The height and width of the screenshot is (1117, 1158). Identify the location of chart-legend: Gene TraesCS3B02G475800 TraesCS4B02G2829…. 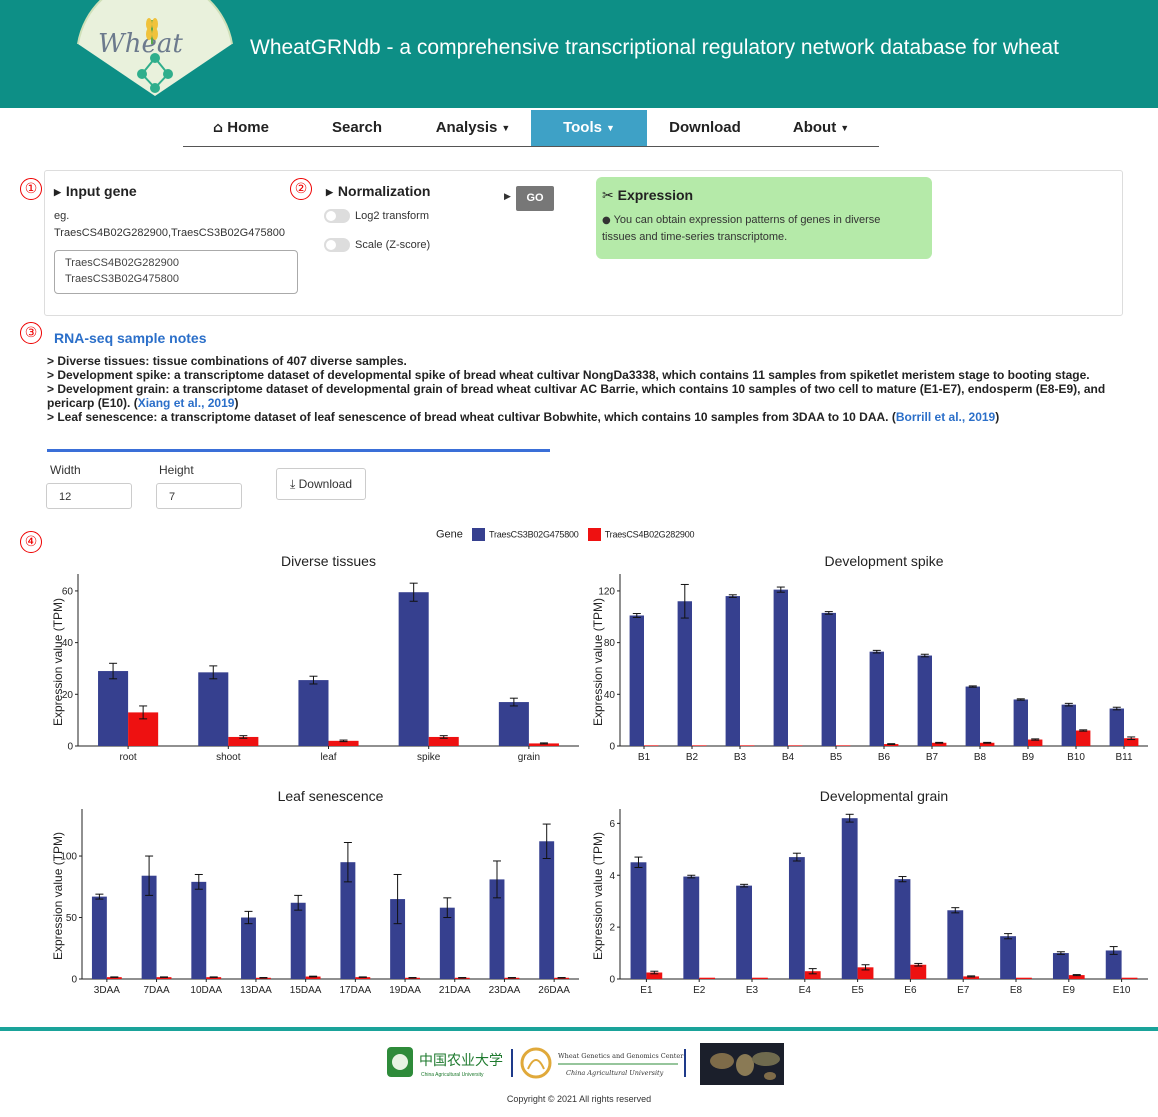
(565, 534).